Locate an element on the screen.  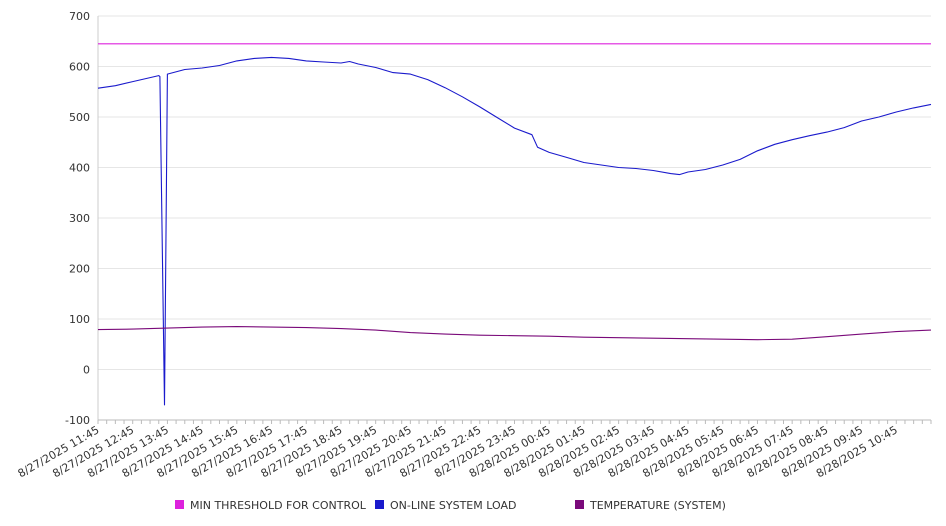
y-tick-label: 0 is located at coordinates (86, 370).